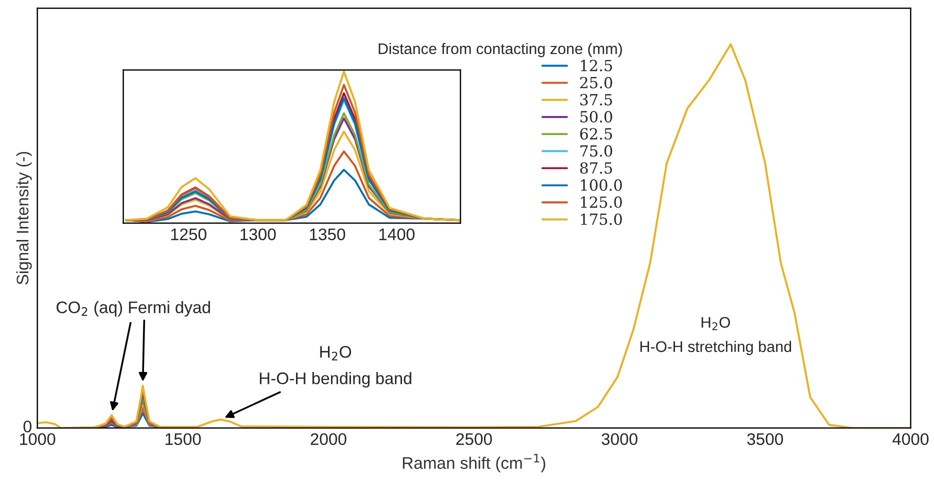 This screenshot has height=483, width=934. I want to click on annotation: H$_{2}$O H-O-H stretching band, so click(716, 336).